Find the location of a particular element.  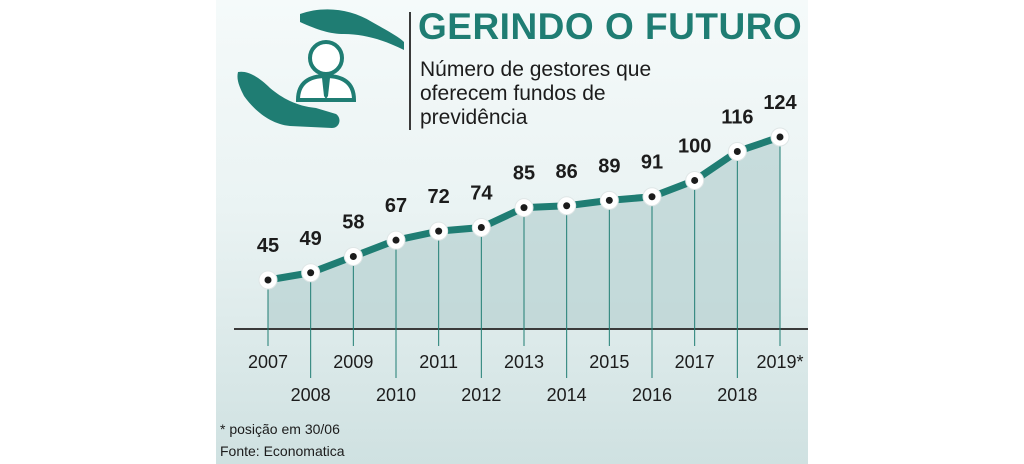

chart-title: GERINDO O FUTURO is located at coordinates (610, 26).